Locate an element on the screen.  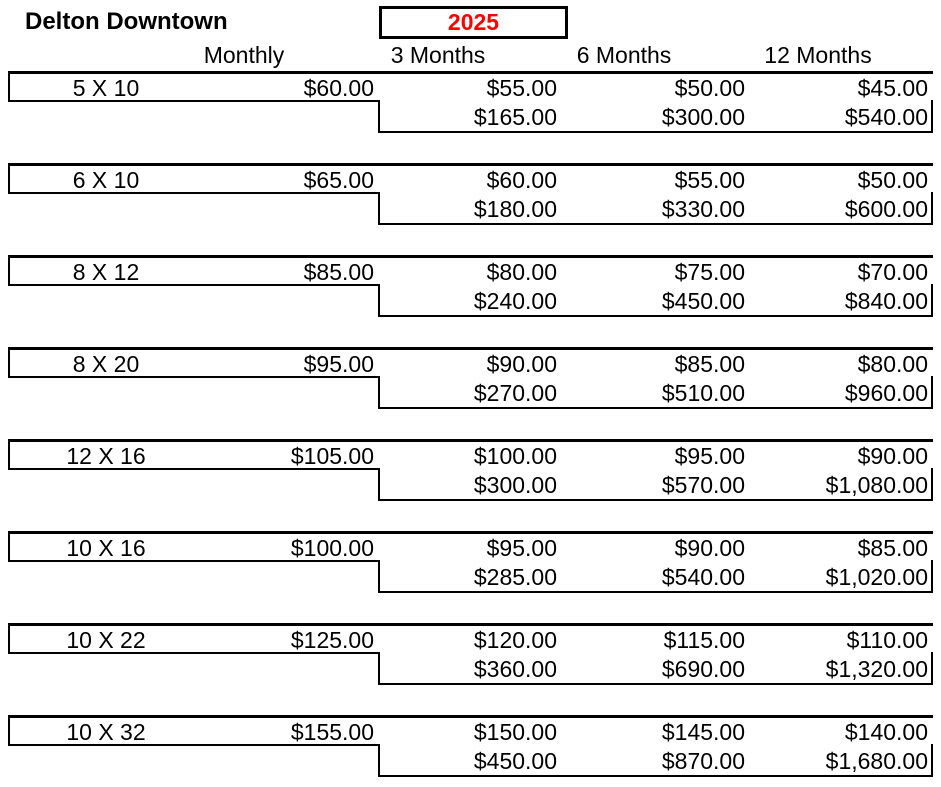
total-6-months: $870.00 is located at coordinates (703, 761).